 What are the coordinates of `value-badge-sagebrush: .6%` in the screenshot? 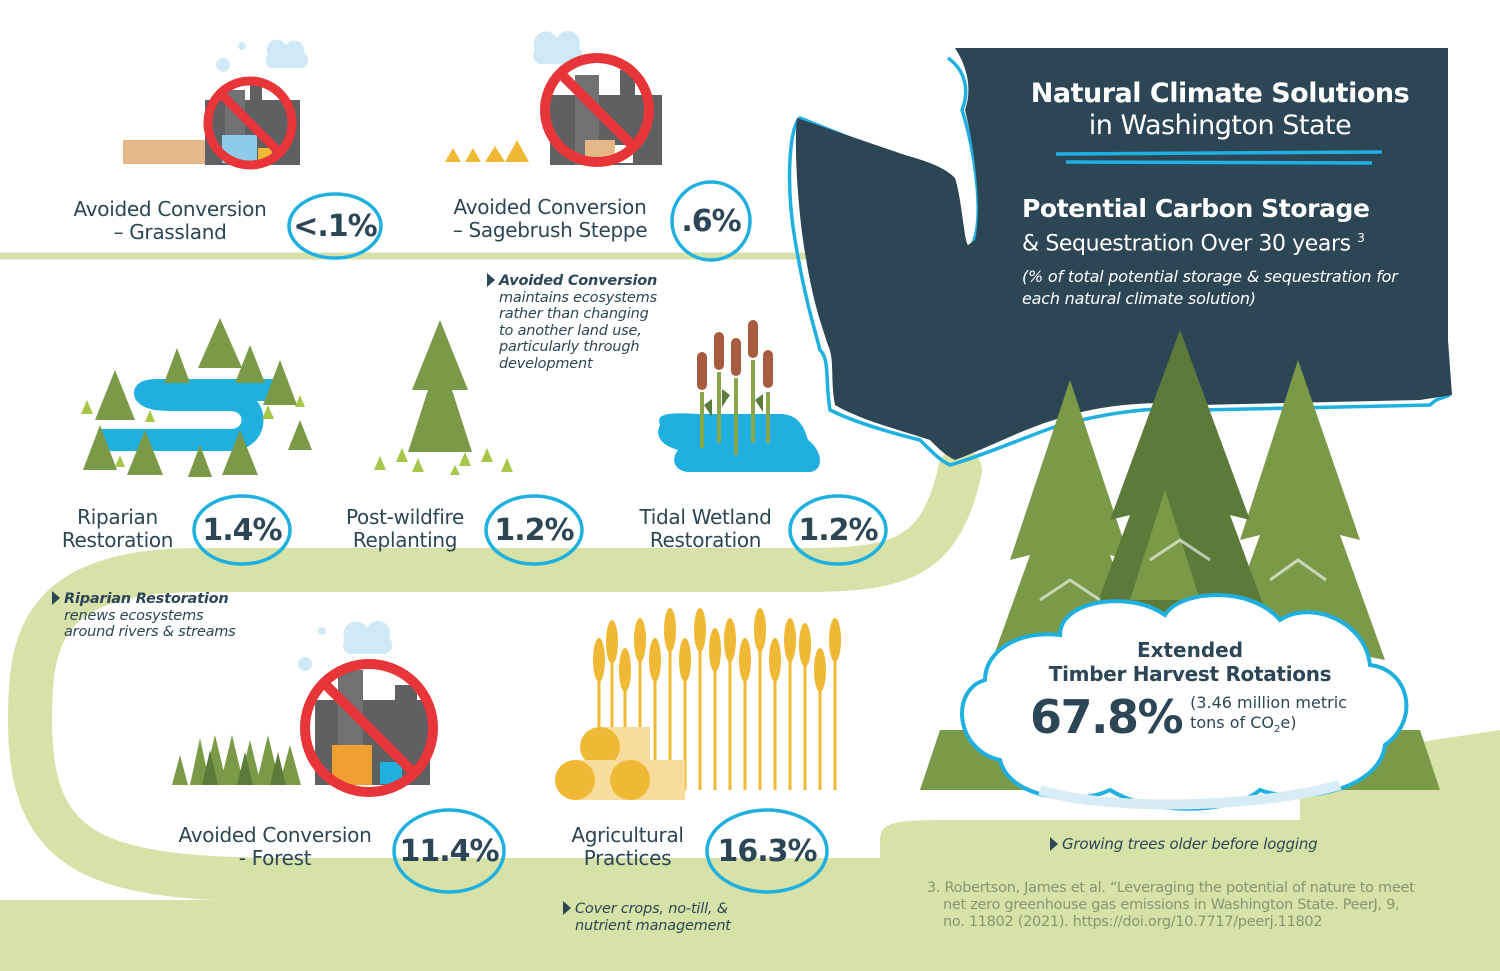 It's located at (711, 221).